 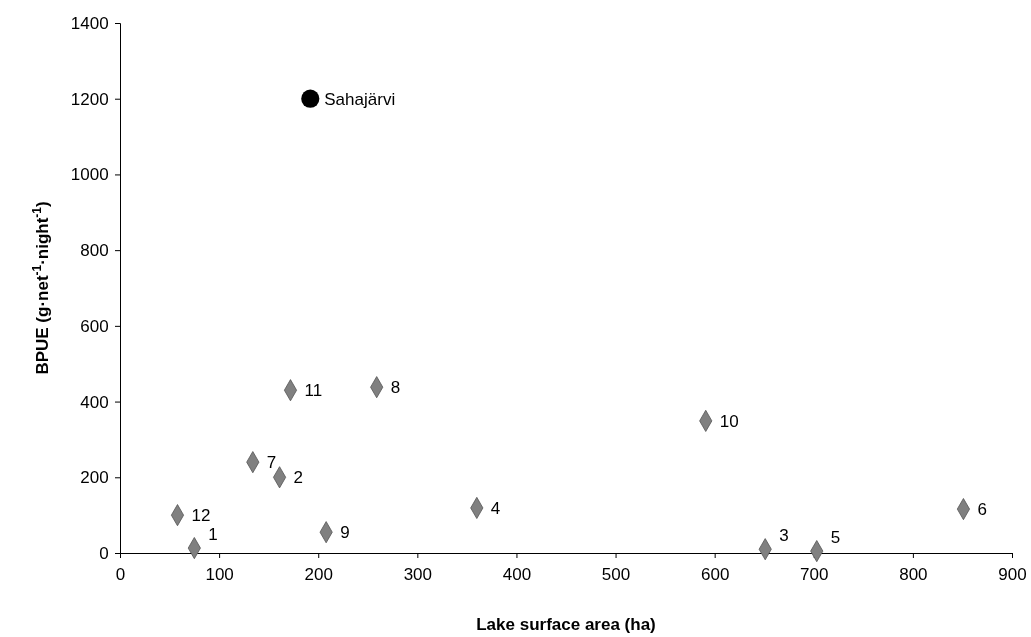 What do you see at coordinates (213, 535) in the screenshot?
I see `annotation: 1` at bounding box center [213, 535].